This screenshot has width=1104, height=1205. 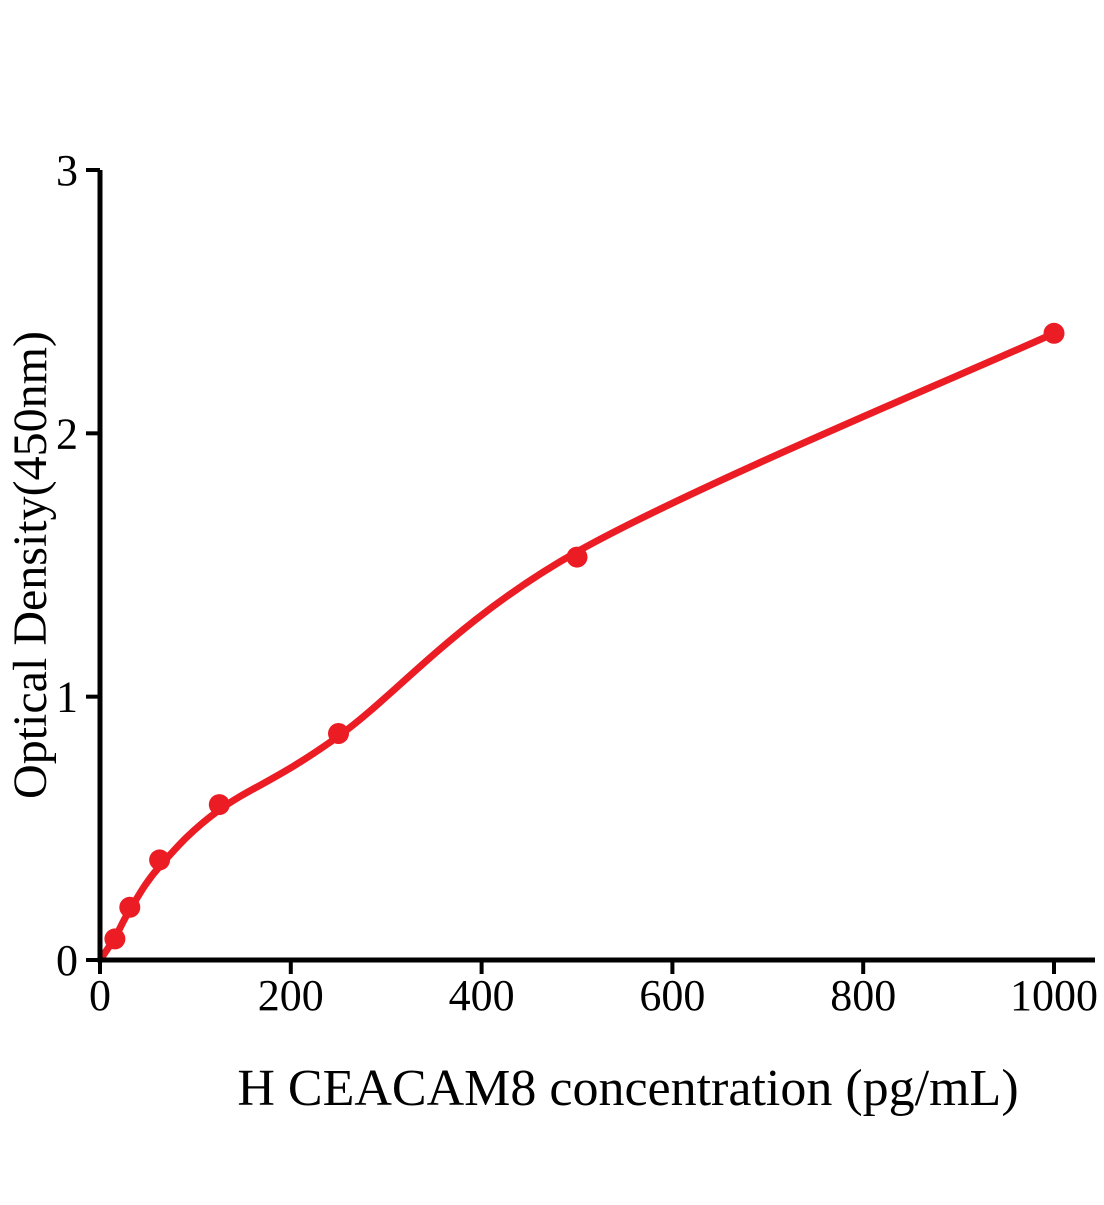 I want to click on x-tick-label: 400, so click(x=482, y=995).